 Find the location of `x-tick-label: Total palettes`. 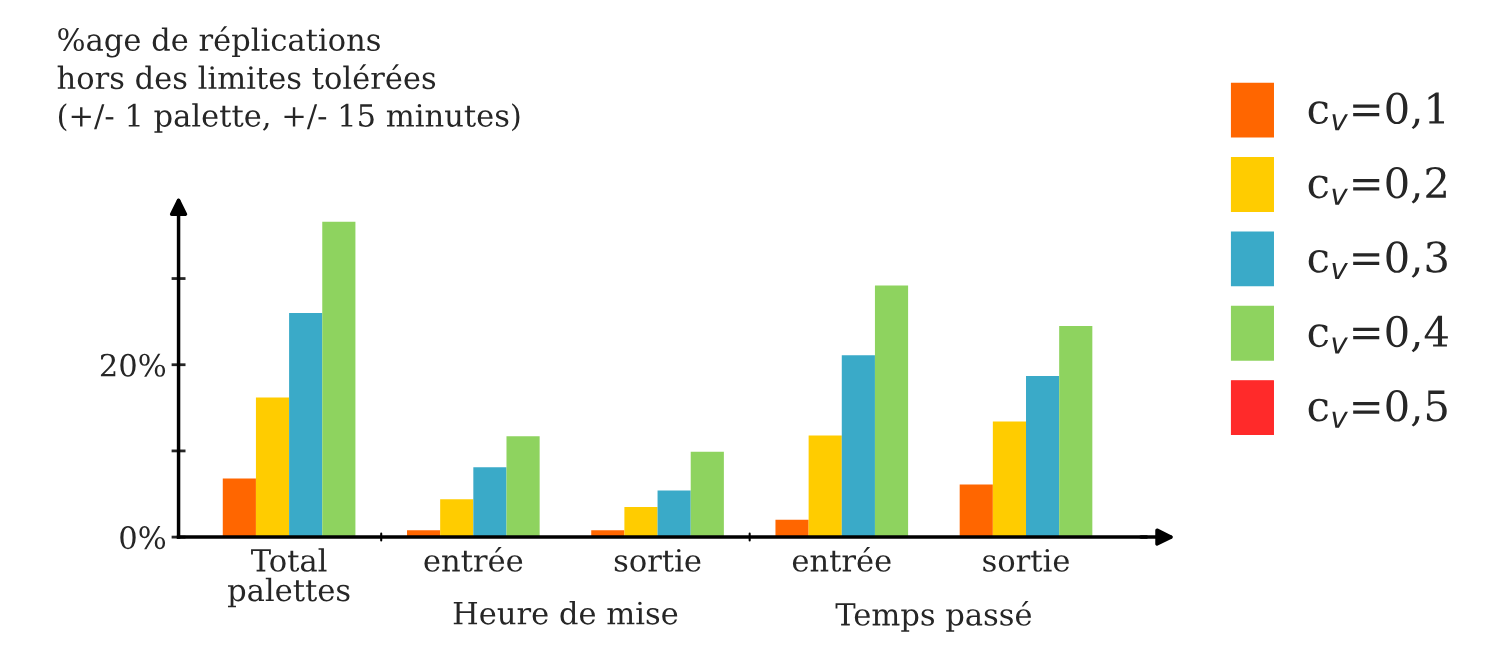

x-tick-label: Total palettes is located at coordinates (289, 578).